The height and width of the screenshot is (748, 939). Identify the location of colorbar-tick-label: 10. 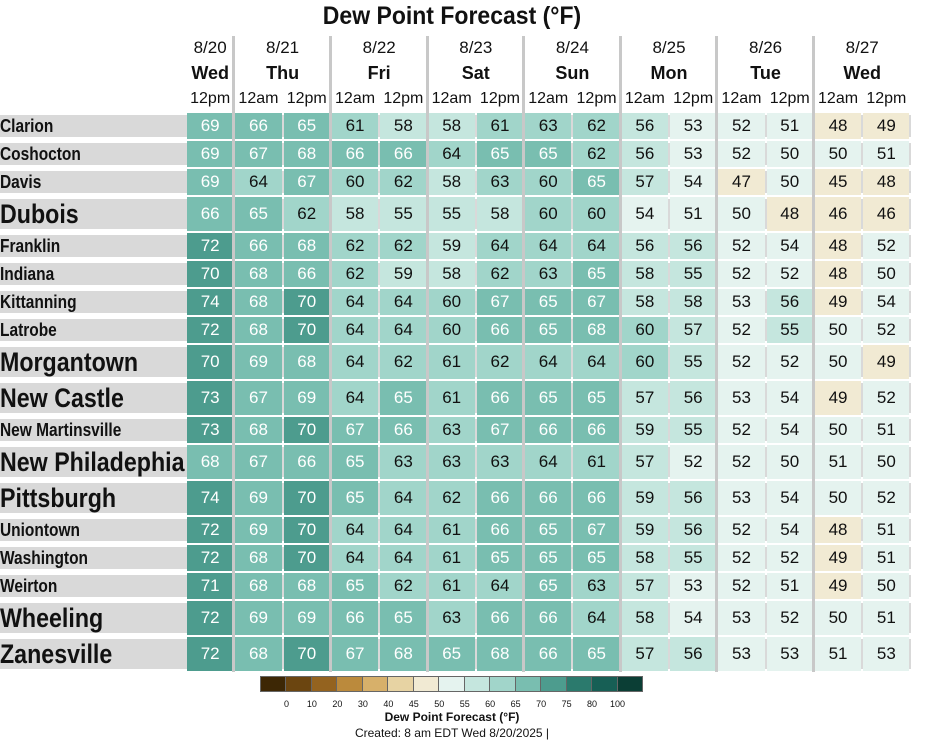
(311, 704).